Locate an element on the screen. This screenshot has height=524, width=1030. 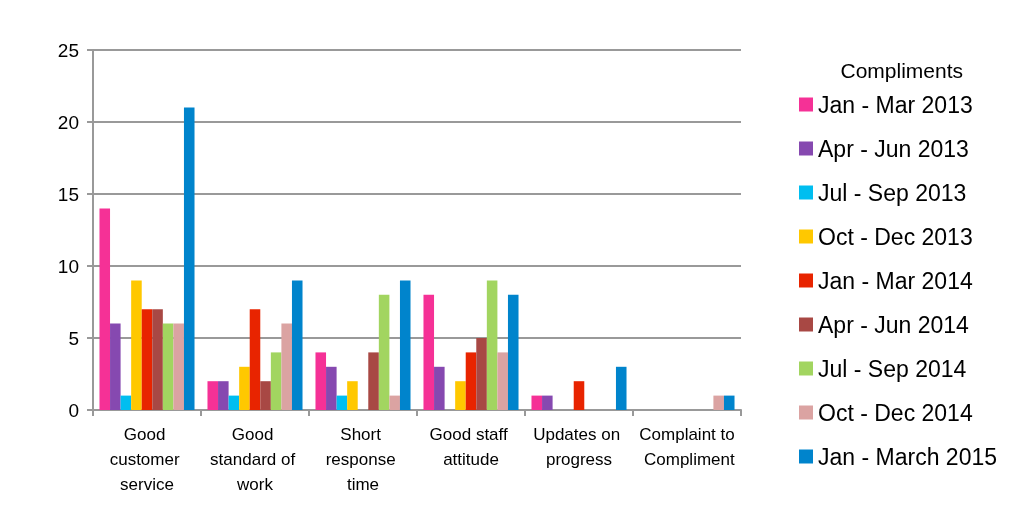
legend-label: Jan - Mar 2013 is located at coordinates (895, 104).